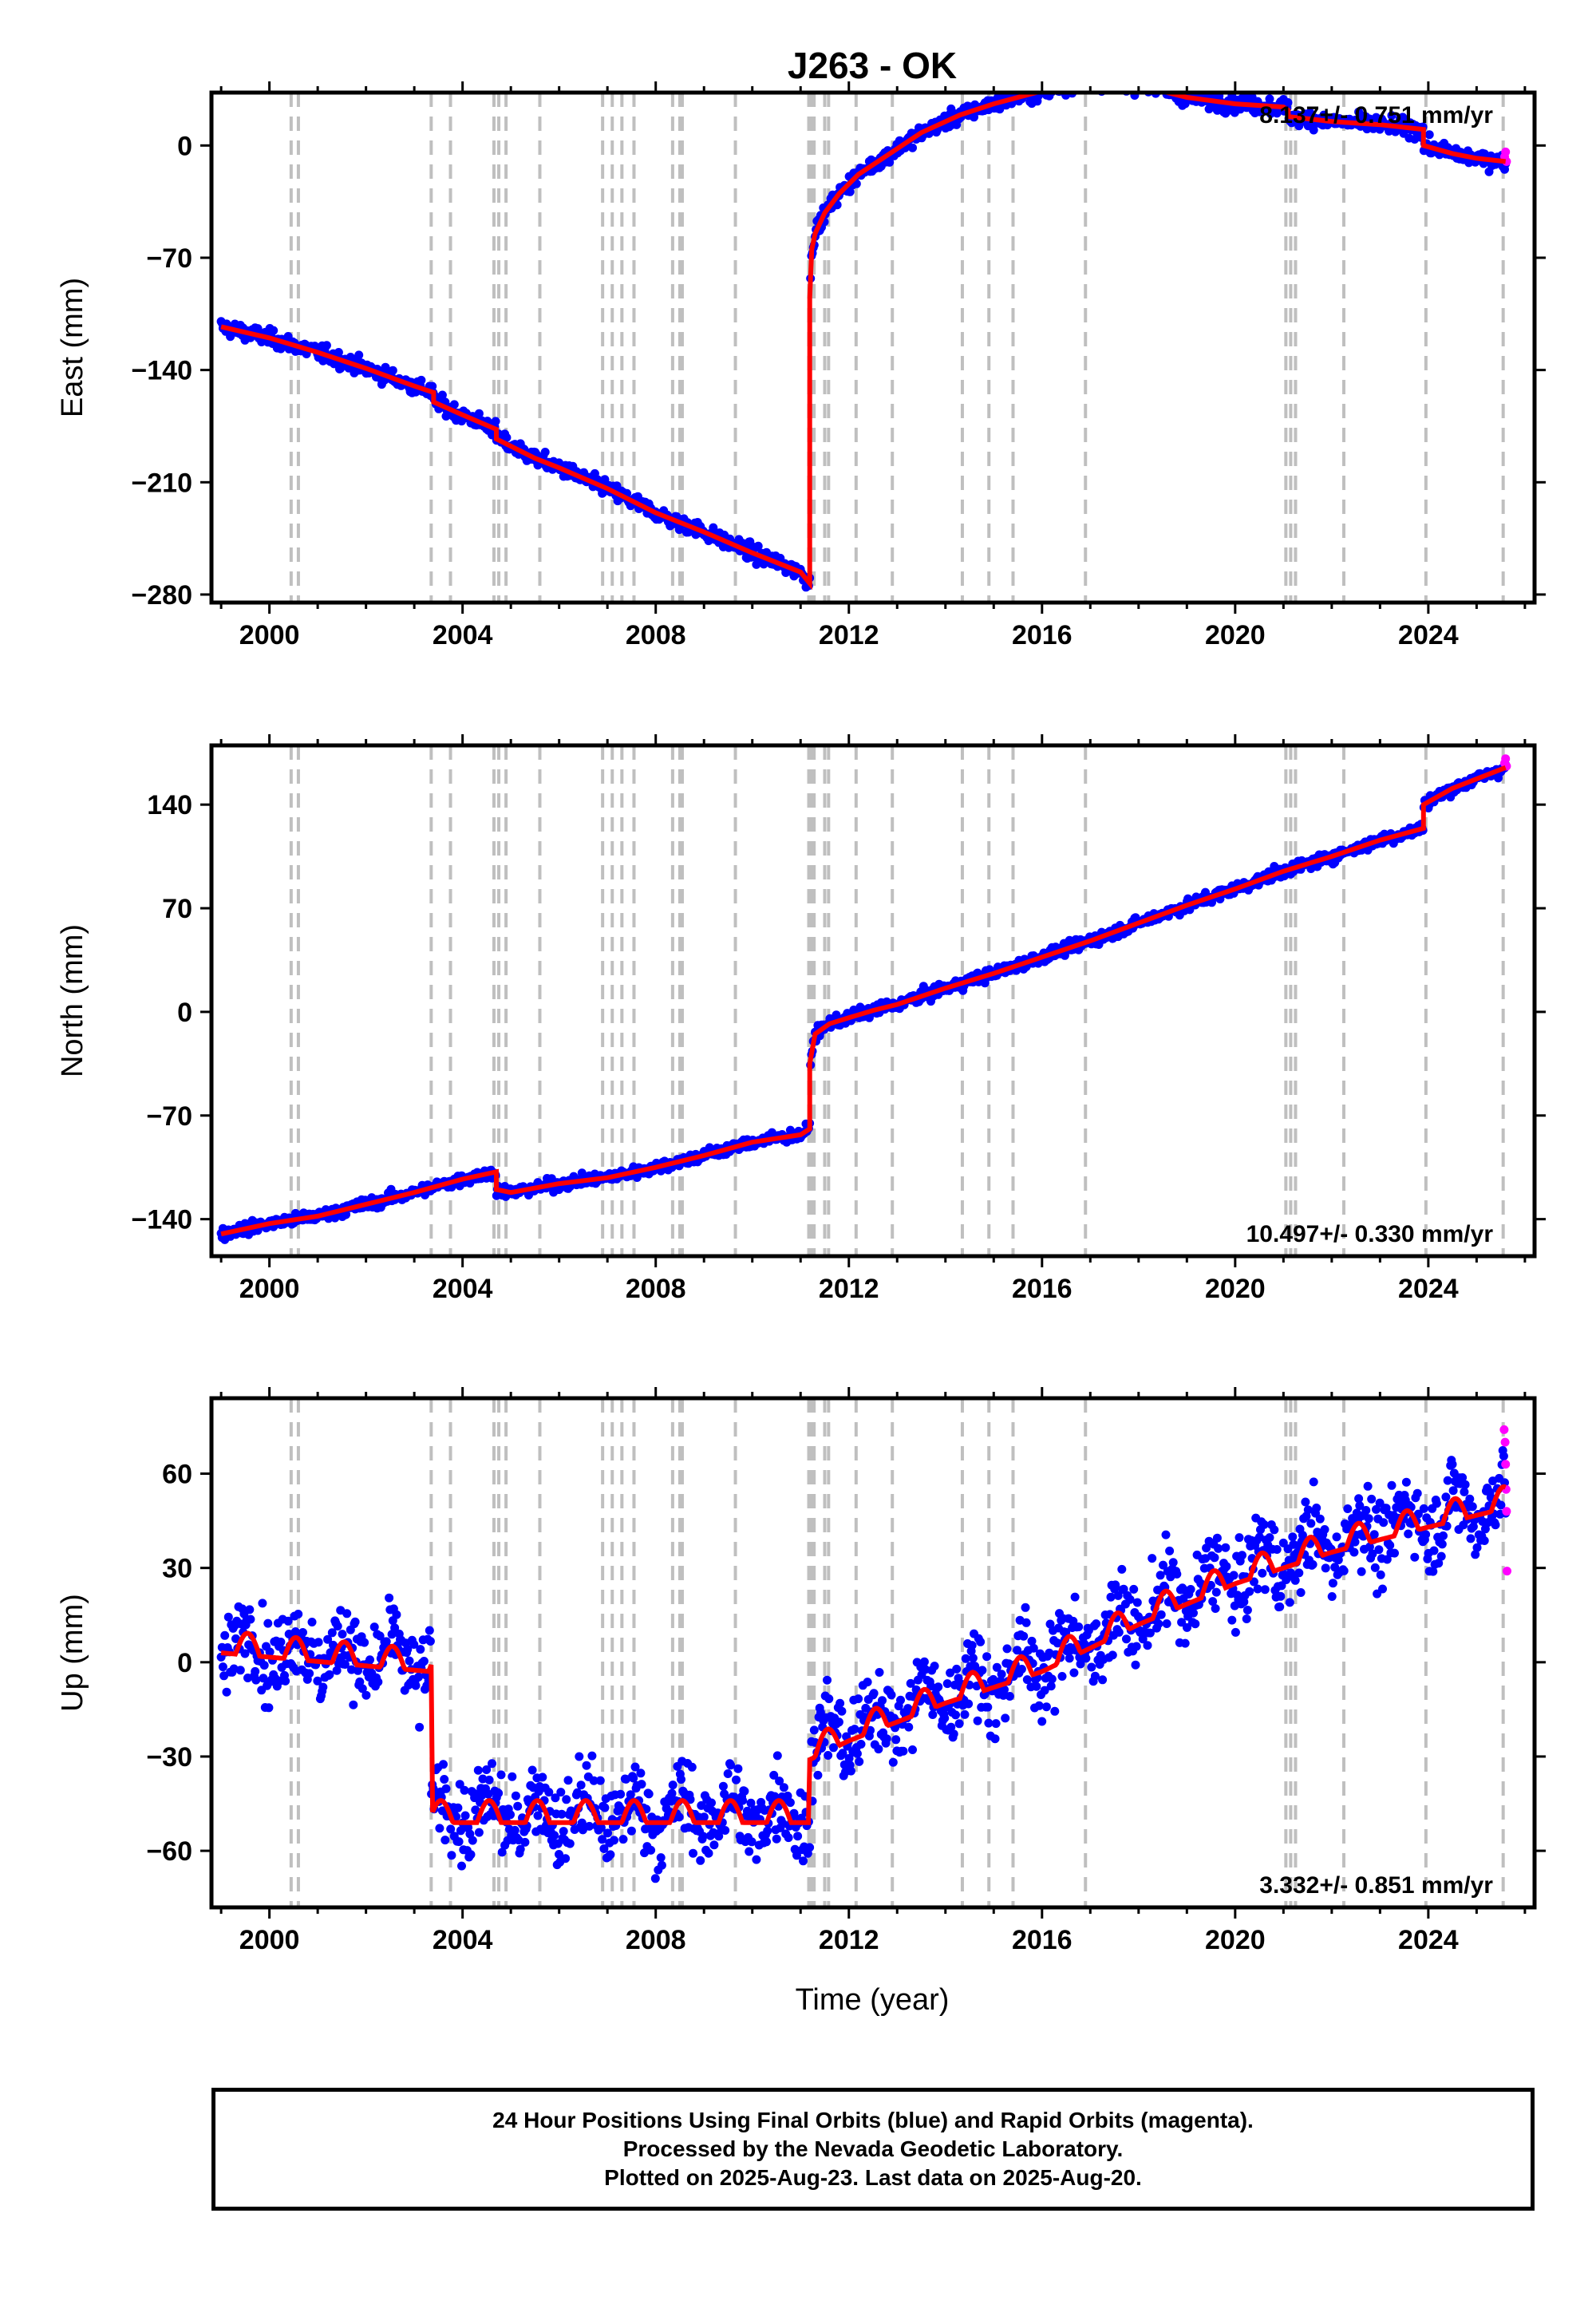 The height and width of the screenshot is (2316, 1596). What do you see at coordinates (863, 1654) in the screenshot?
I see `model-line` at bounding box center [863, 1654].